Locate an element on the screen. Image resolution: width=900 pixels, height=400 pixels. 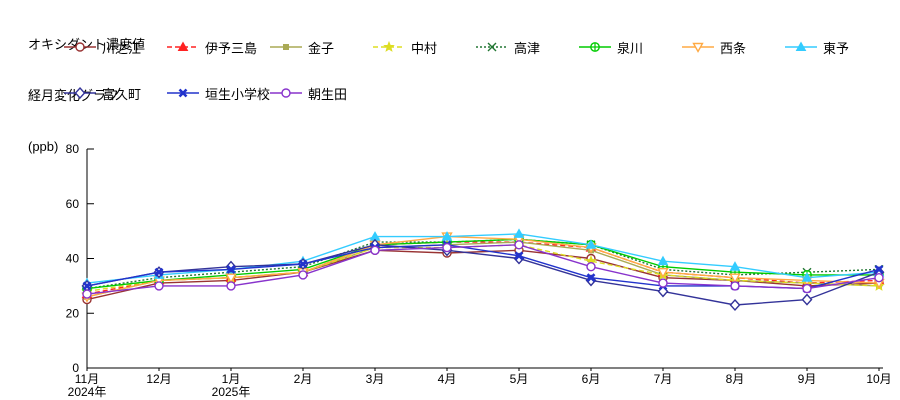
legend-label: 富久町 is located at coordinates (122, 94).